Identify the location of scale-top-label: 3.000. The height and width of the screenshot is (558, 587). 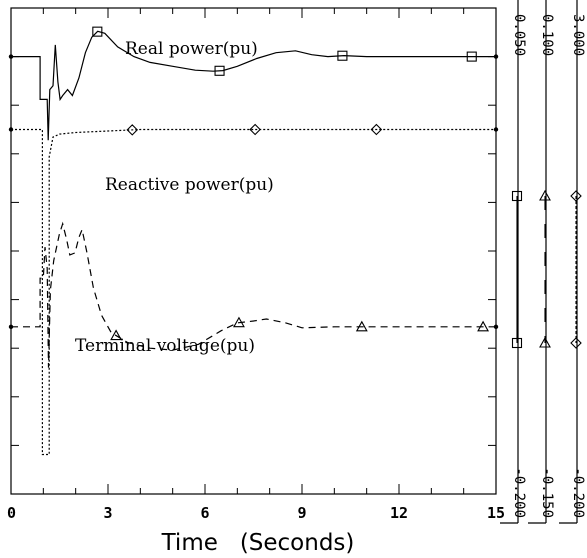
(578, 35).